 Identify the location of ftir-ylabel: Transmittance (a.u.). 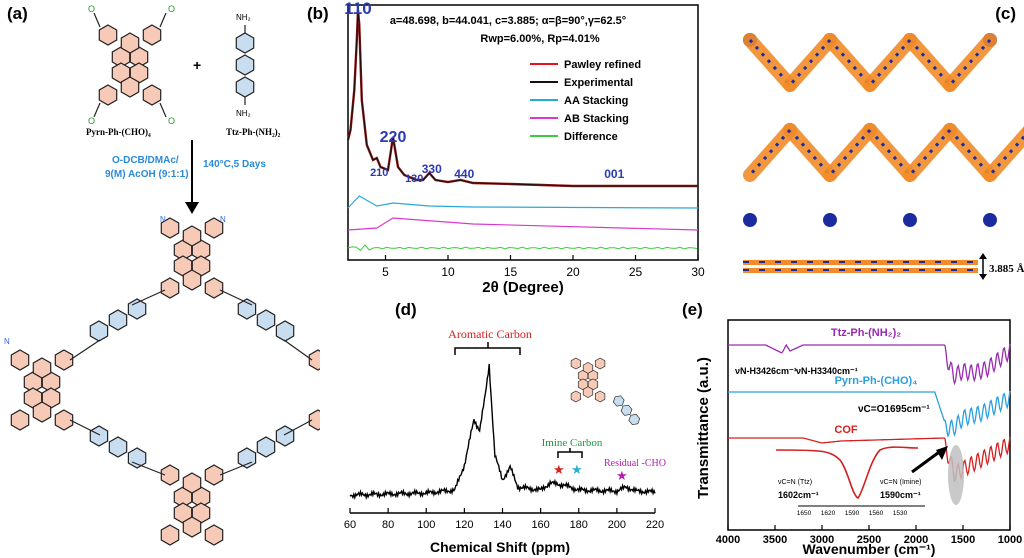
(703, 428).